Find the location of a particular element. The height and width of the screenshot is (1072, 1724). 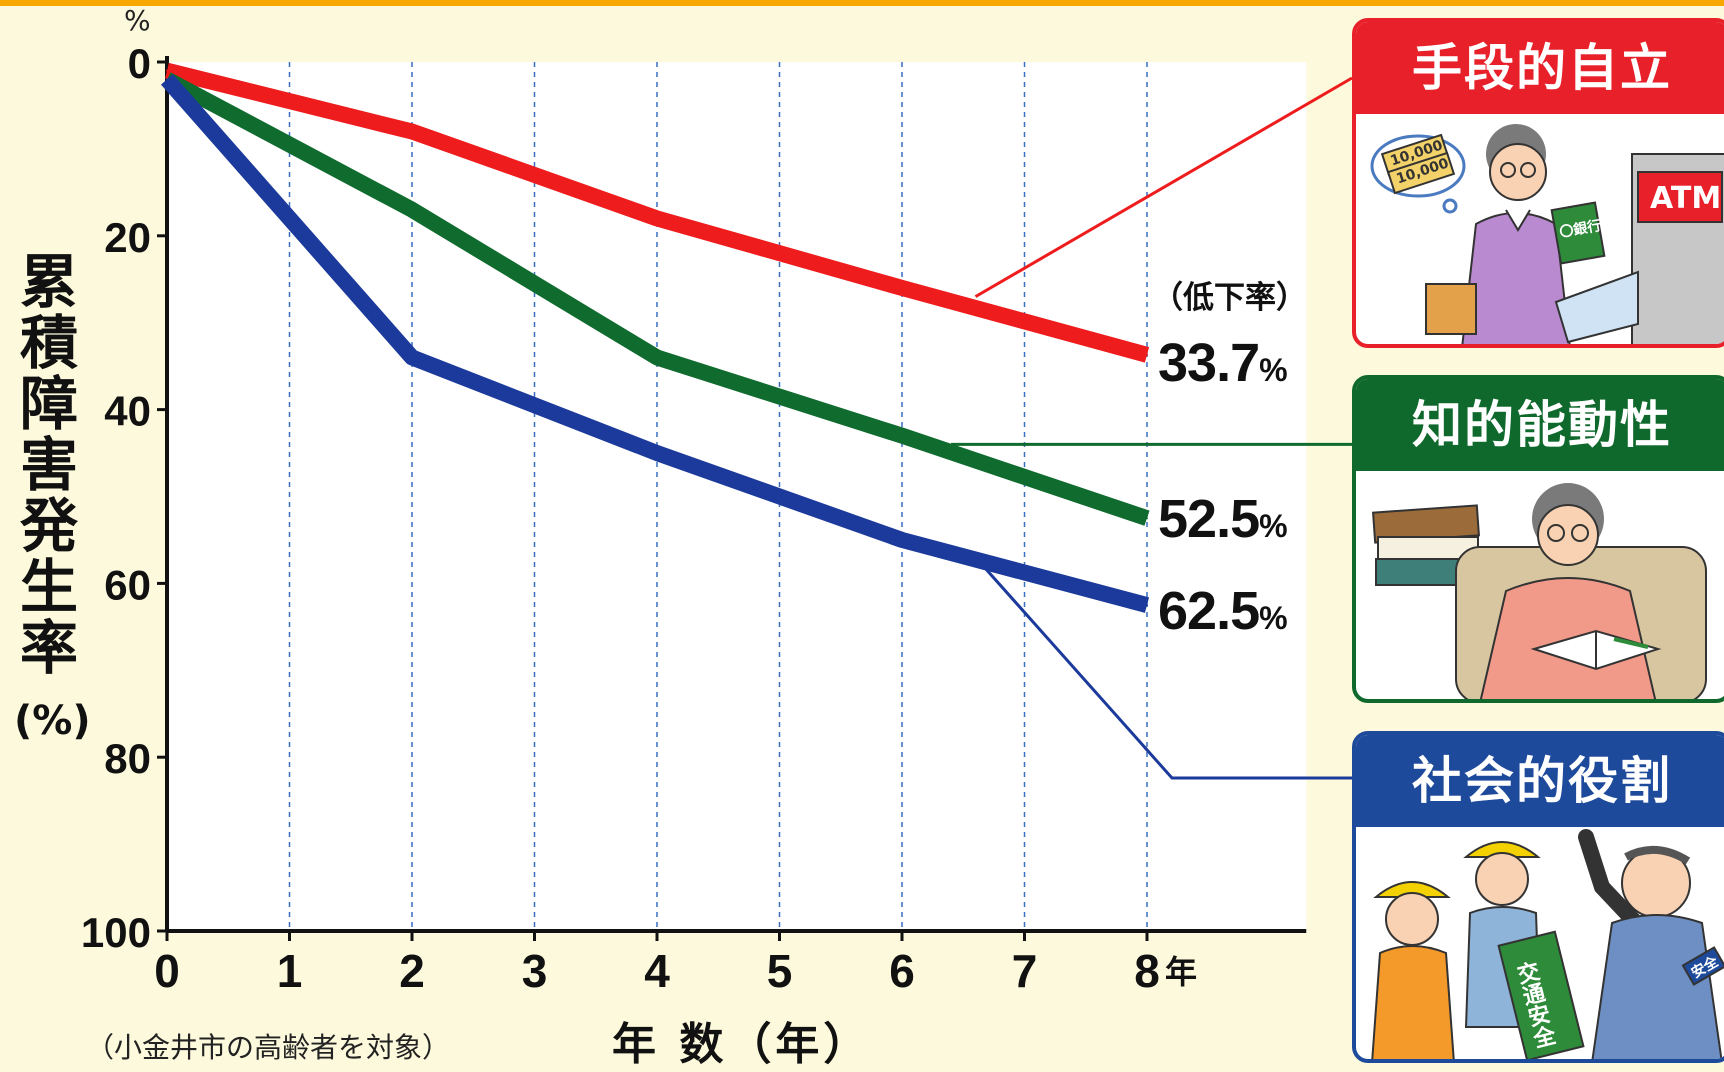

x-tick-label: 1 is located at coordinates (290, 971).